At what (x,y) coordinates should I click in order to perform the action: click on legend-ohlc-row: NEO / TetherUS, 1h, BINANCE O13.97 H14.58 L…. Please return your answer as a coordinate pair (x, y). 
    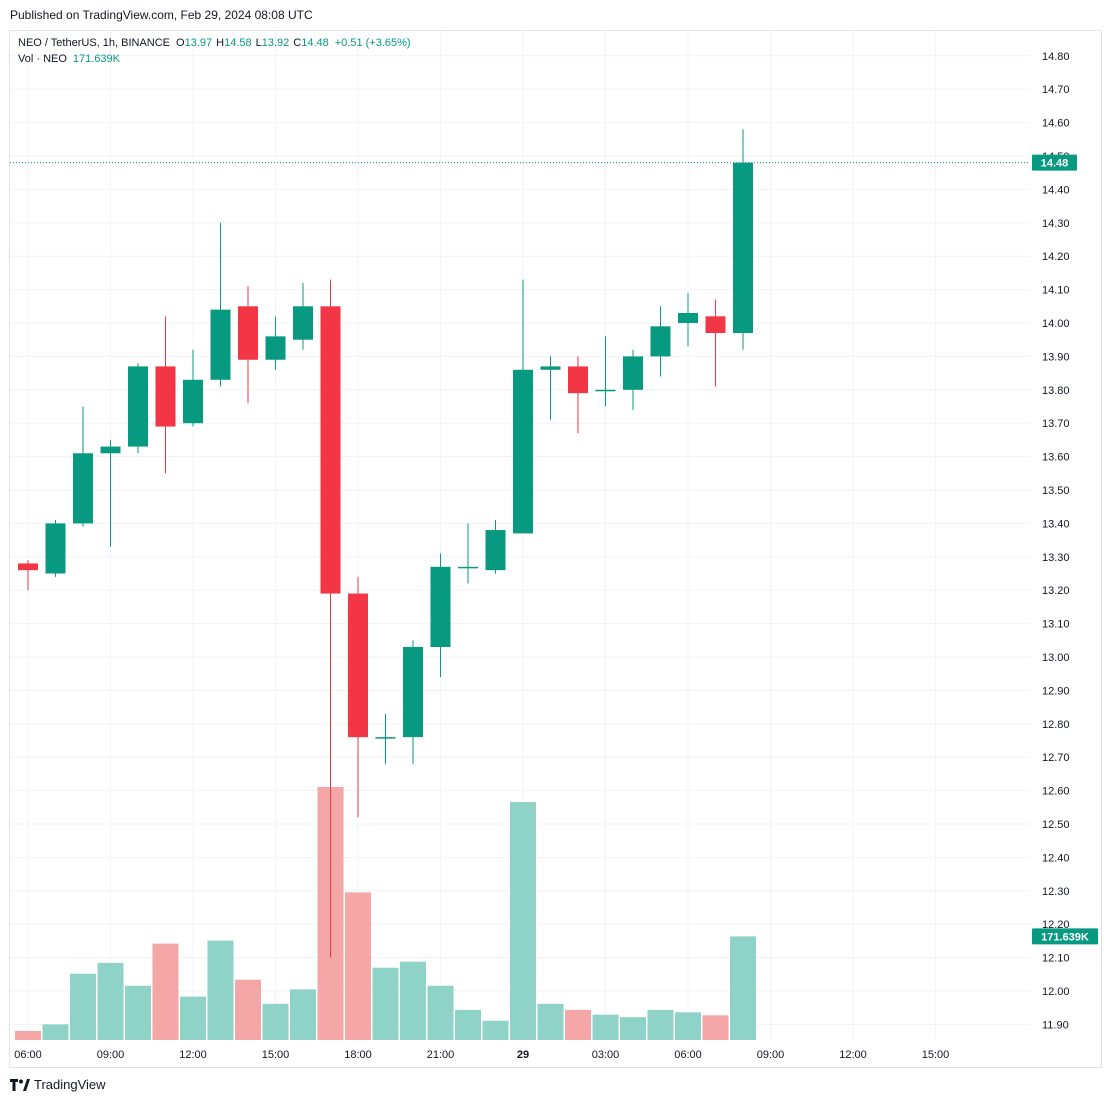
    Looking at the image, I should click on (214, 43).